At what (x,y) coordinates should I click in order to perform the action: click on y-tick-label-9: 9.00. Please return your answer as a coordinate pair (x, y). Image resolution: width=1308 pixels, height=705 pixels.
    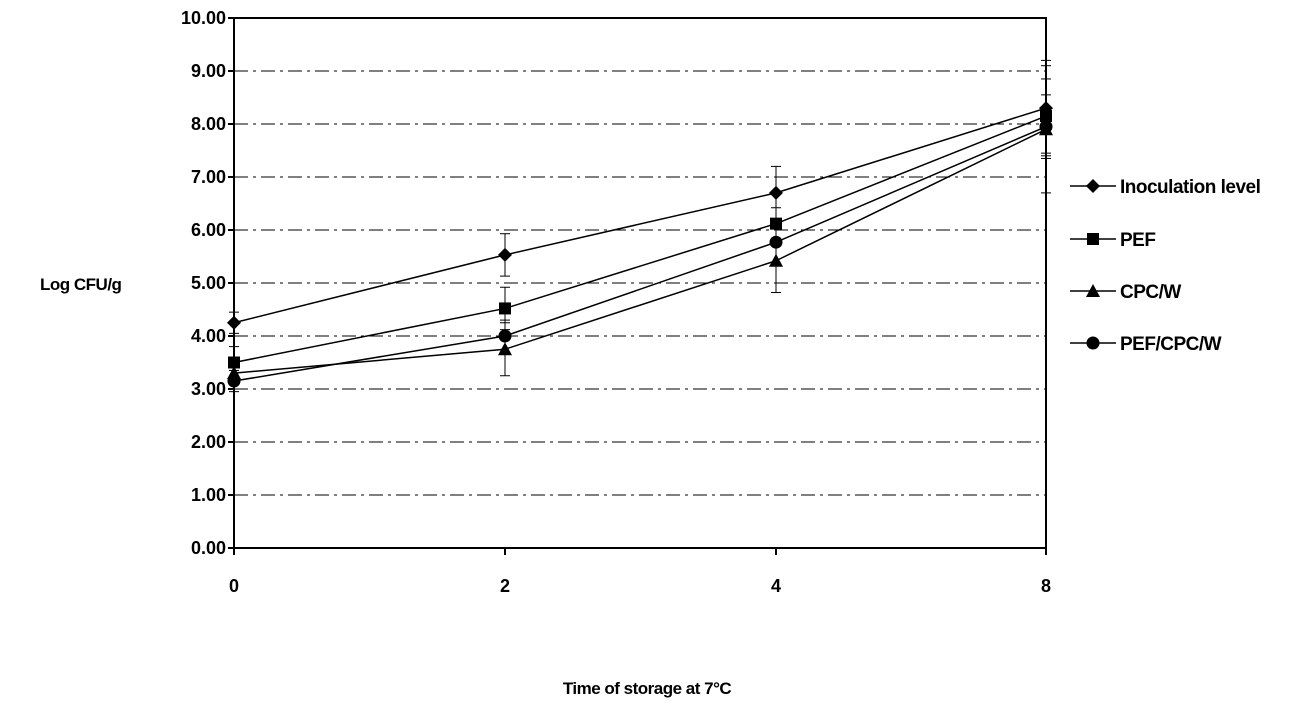
    Looking at the image, I should click on (208, 71).